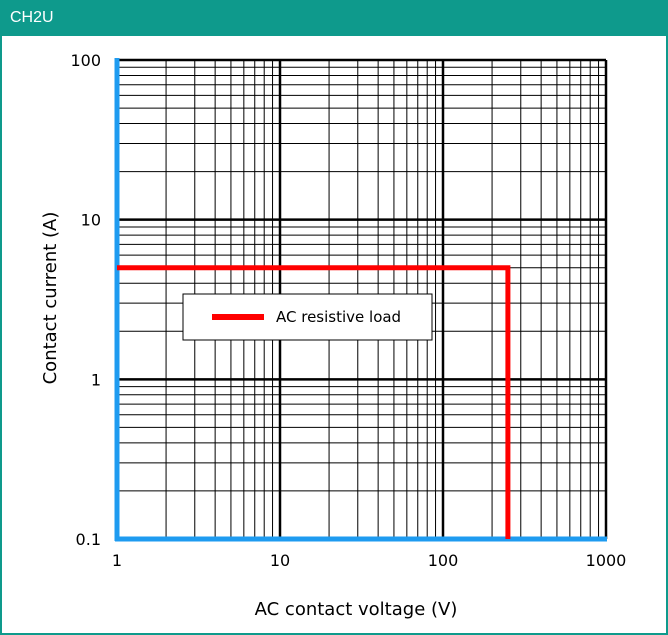 The height and width of the screenshot is (635, 668). What do you see at coordinates (96, 379) in the screenshot?
I see `y-tick-label: 1` at bounding box center [96, 379].